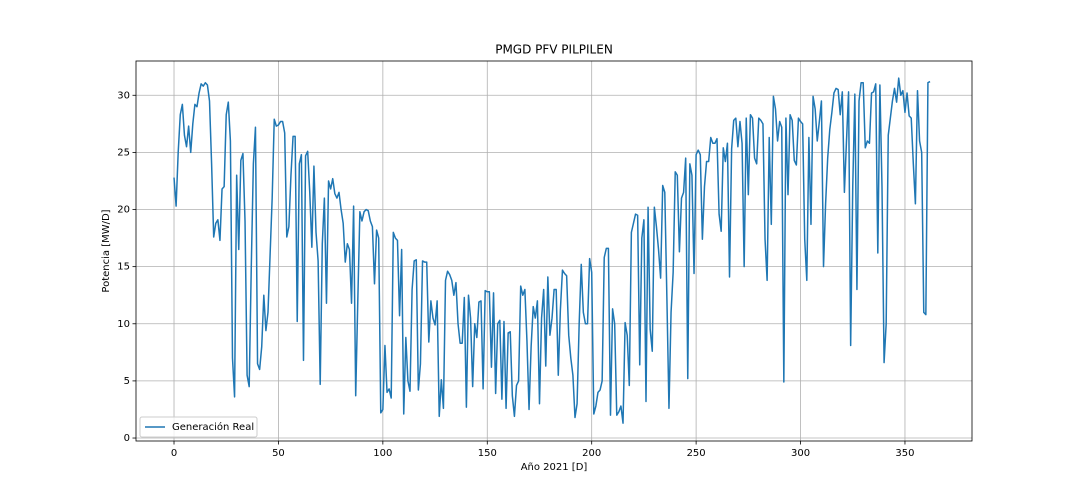  I want to click on y-tick-label: 5, so click(127, 381).